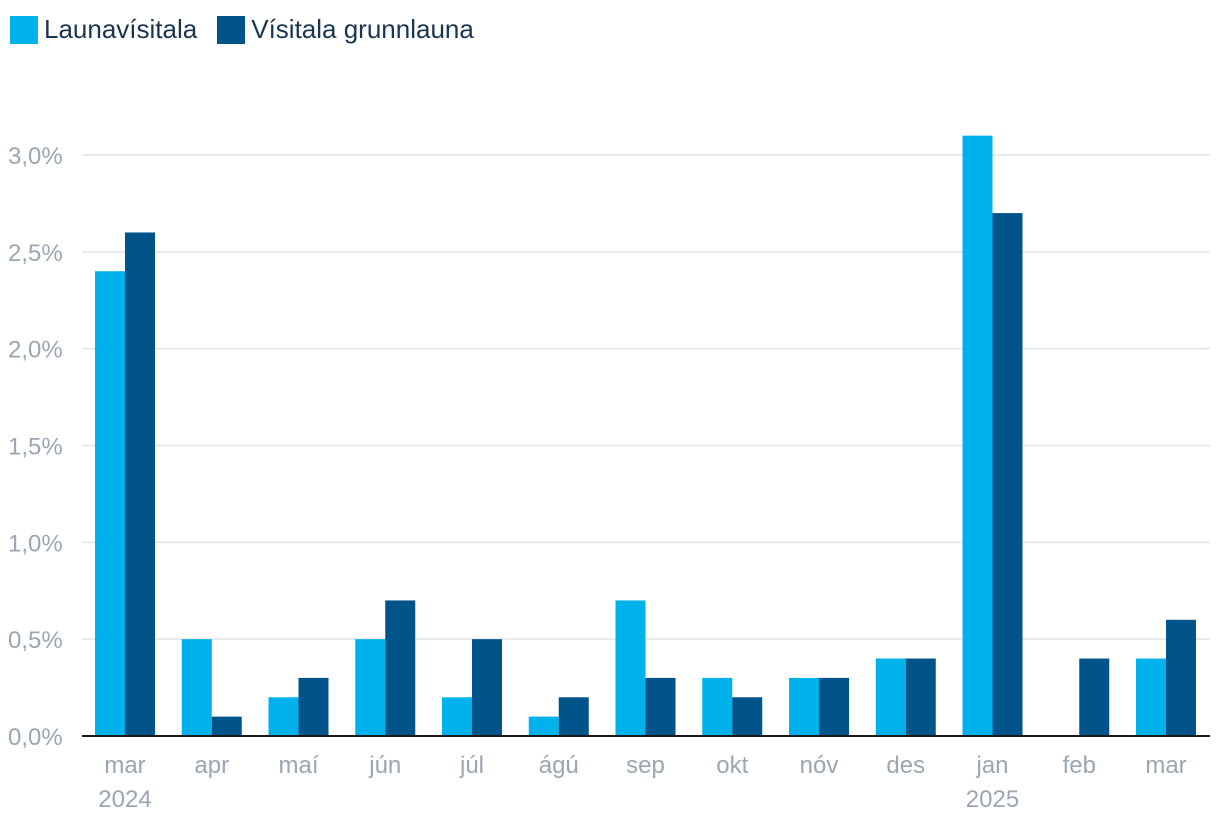 The image size is (1220, 832). I want to click on y-tick-label: 0,0%, so click(35, 737).